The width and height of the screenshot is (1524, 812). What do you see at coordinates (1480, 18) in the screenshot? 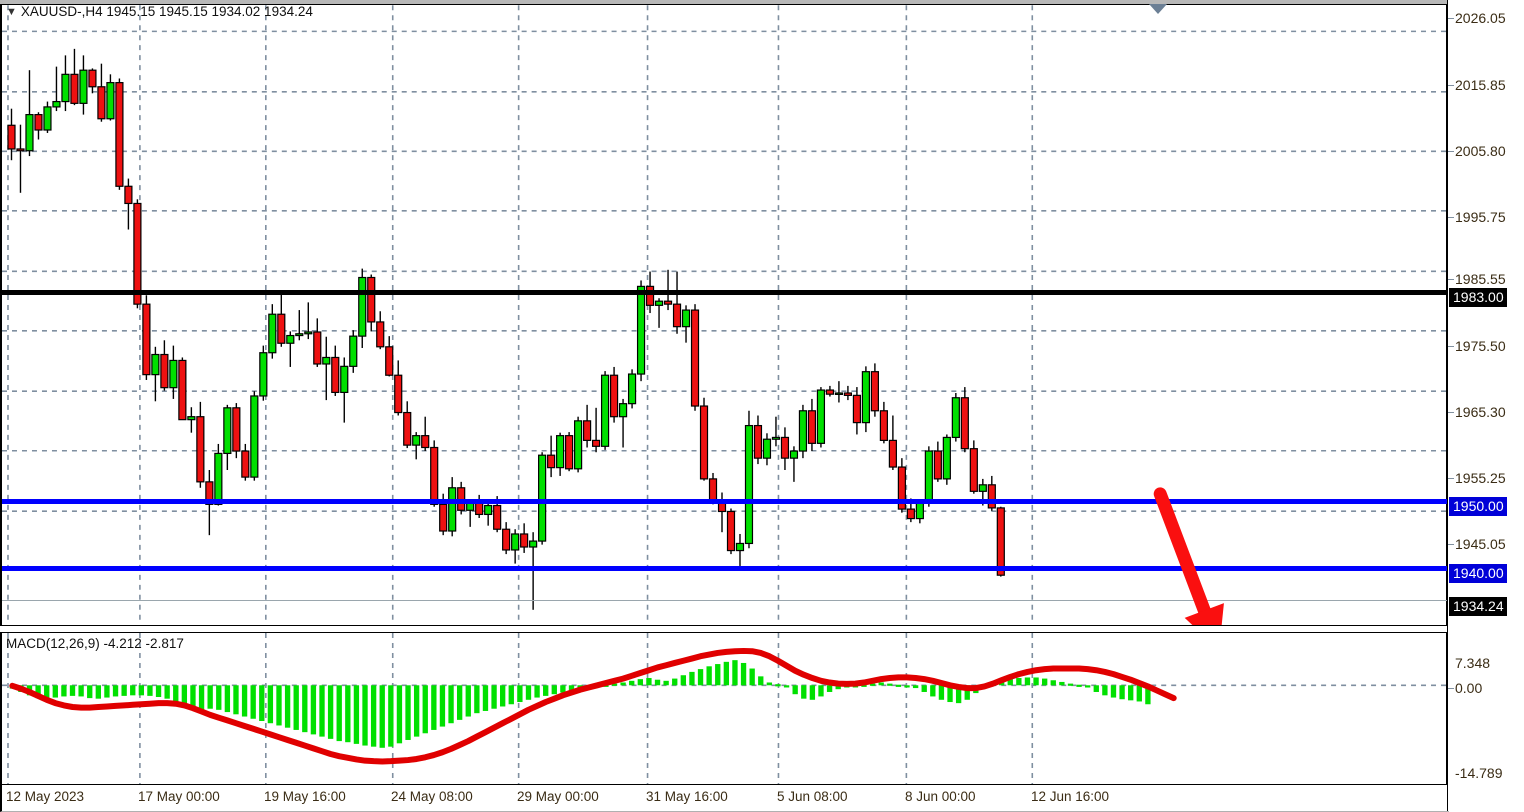
I see `price-axis-label: 2026.05` at bounding box center [1480, 18].